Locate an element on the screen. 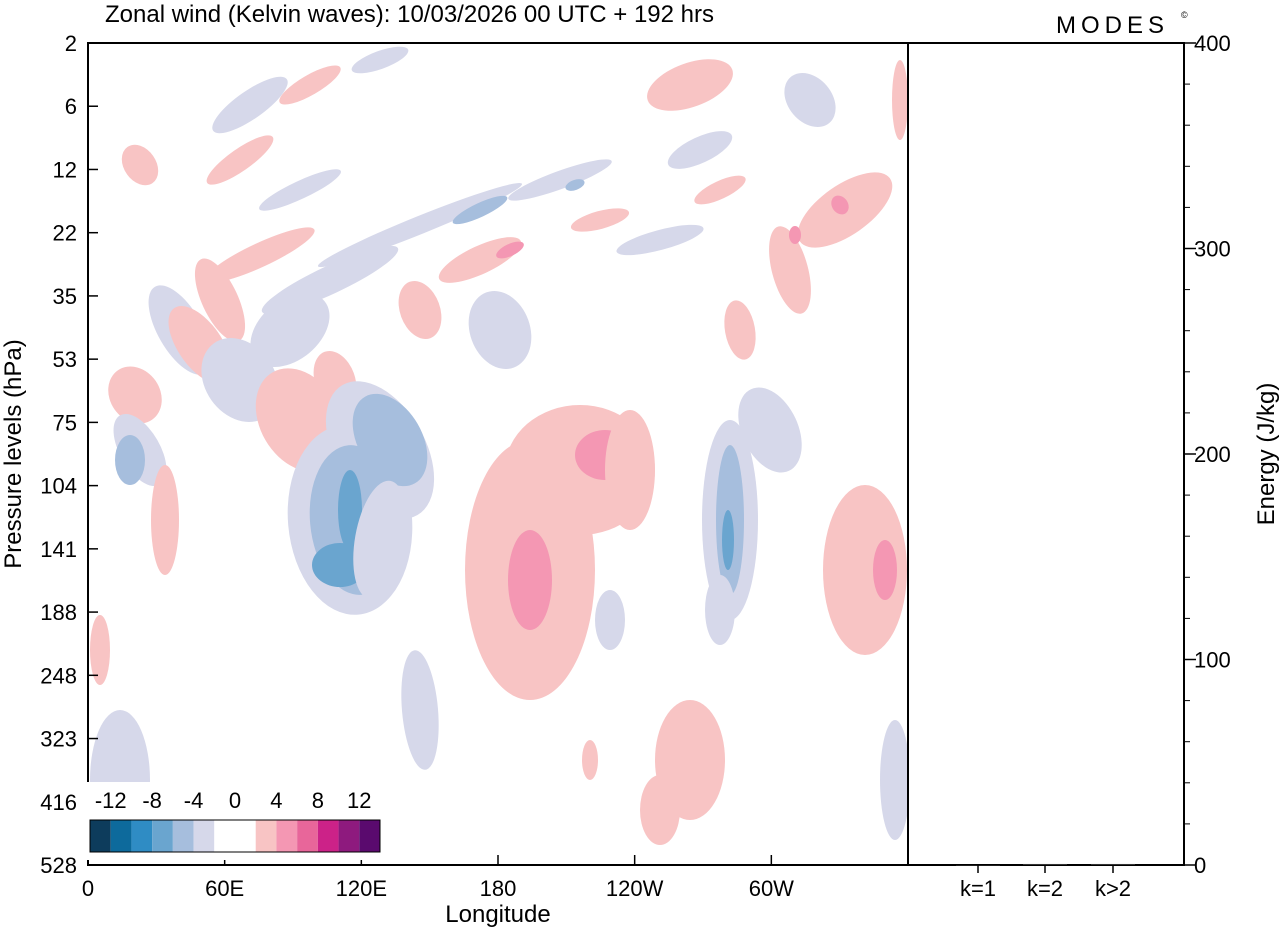 The height and width of the screenshot is (930, 1280). energy-category-label: k>2 is located at coordinates (1113, 888).